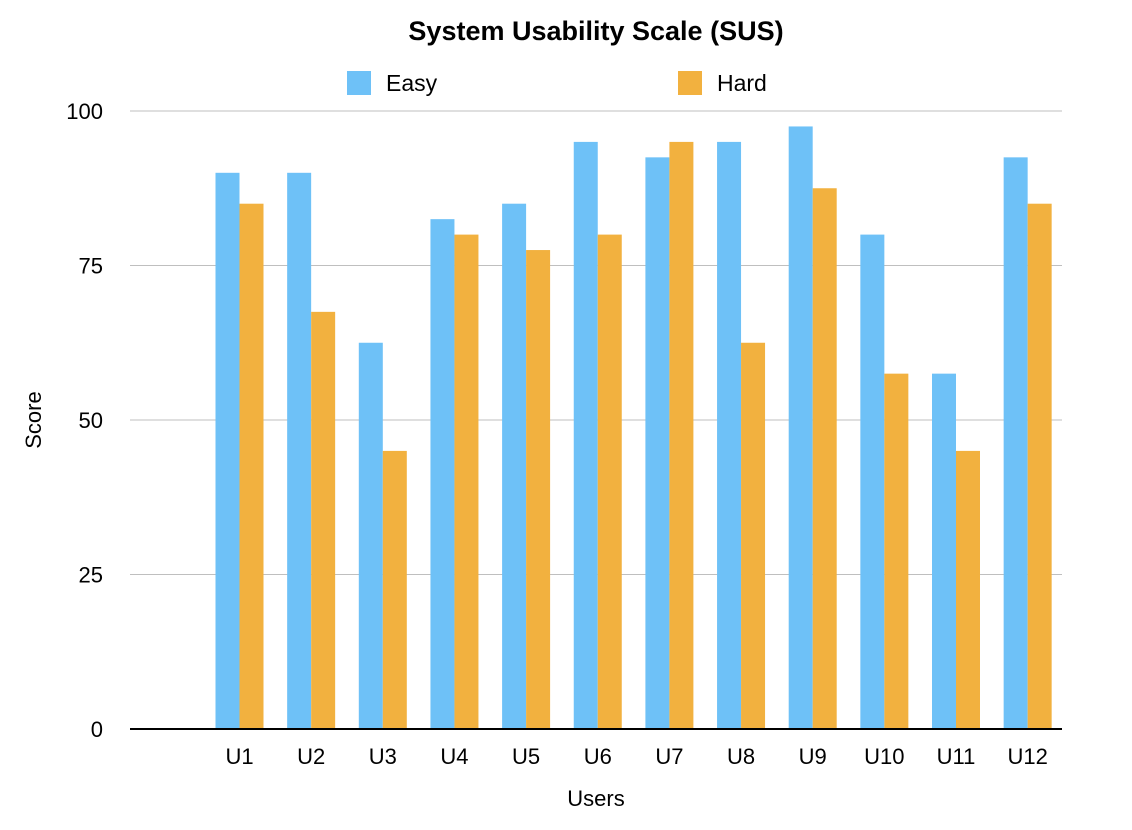  What do you see at coordinates (91, 575) in the screenshot?
I see `y-tick-label: 25` at bounding box center [91, 575].